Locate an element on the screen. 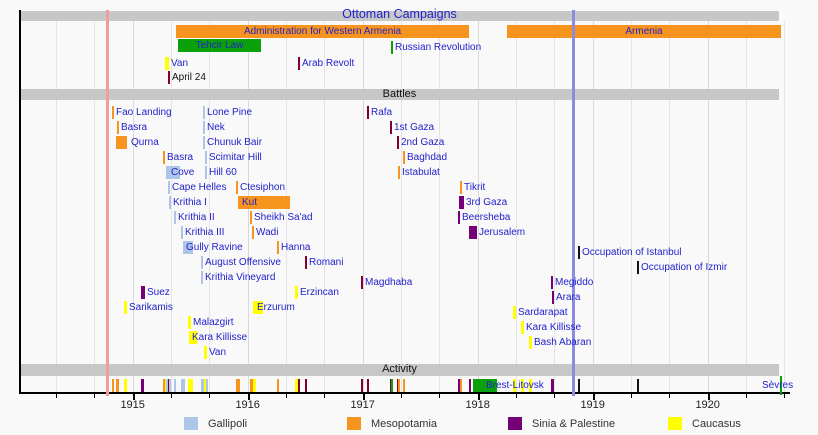 This screenshot has width=818, height=435. battle-link-krithia-iii: Krithia III is located at coordinates (205, 232).